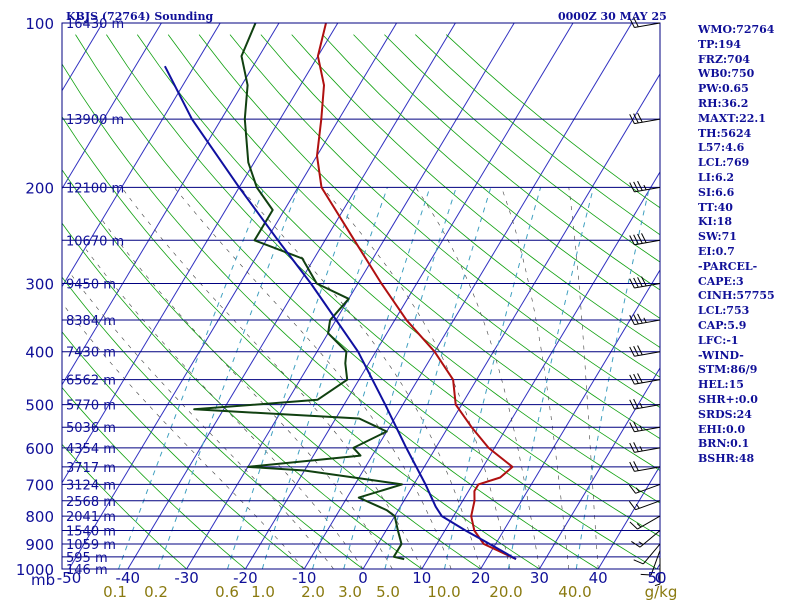 Image resolution: width=800 pixels, height=600 pixels. I want to click on pressure-tick-label: 400, so click(39, 353).